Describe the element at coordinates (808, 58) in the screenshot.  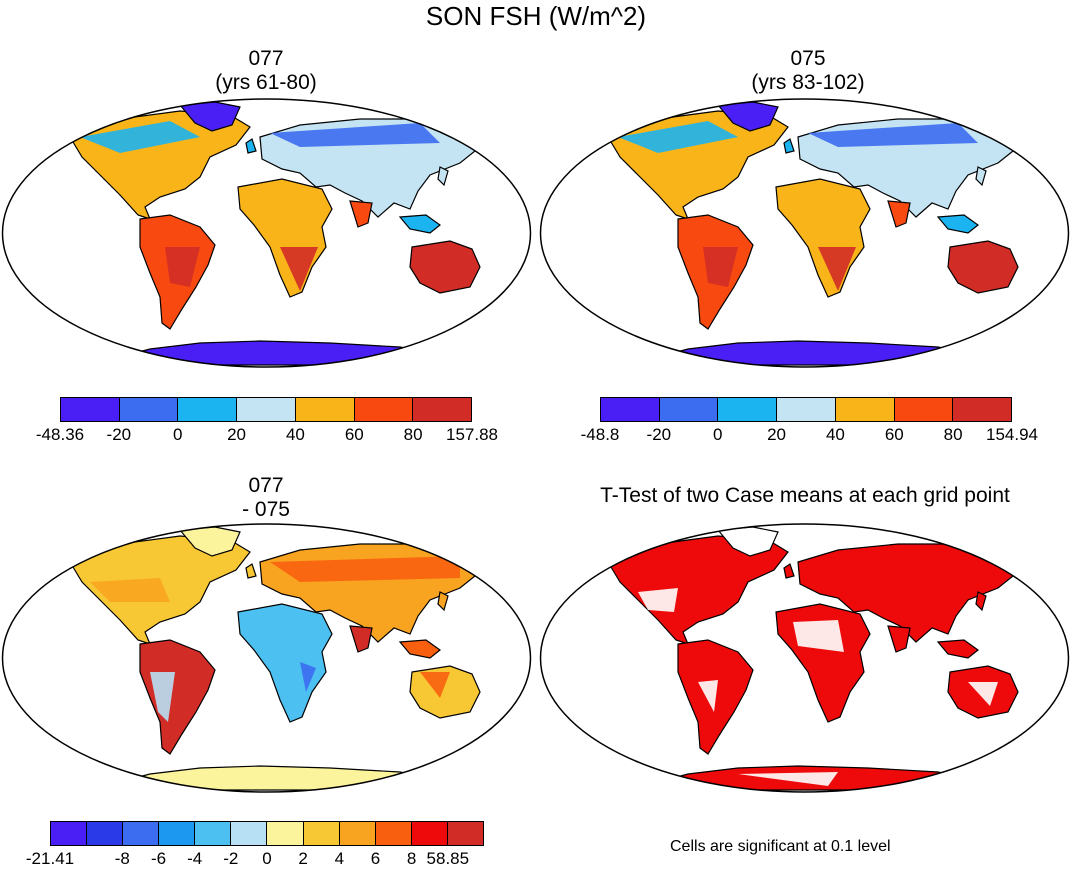
I see `panel2-title-line1: 075` at that location.